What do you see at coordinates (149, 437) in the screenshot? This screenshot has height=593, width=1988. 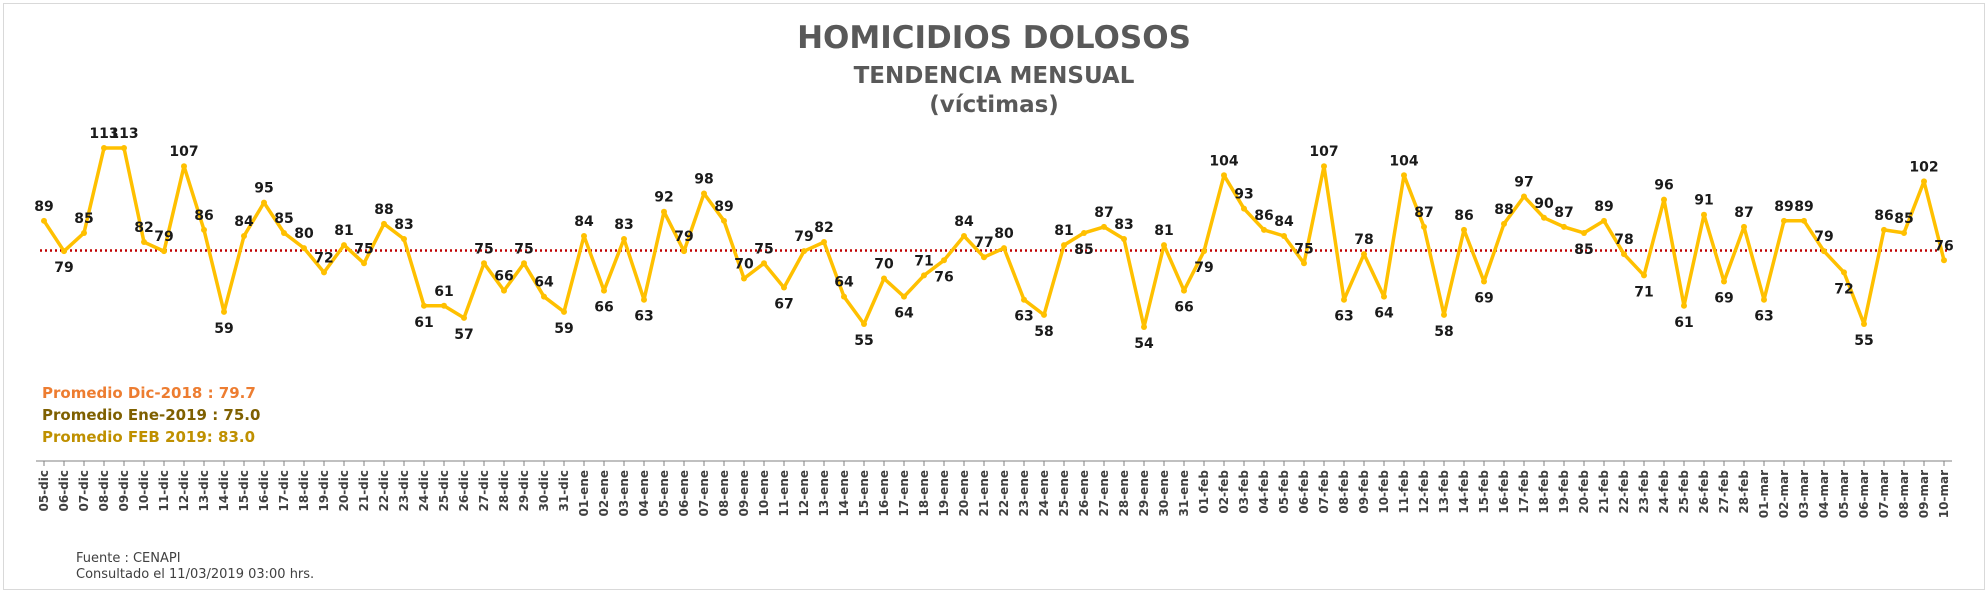 I see `average-feb-2019: Promedio FEB 2019: 83.0` at bounding box center [149, 437].